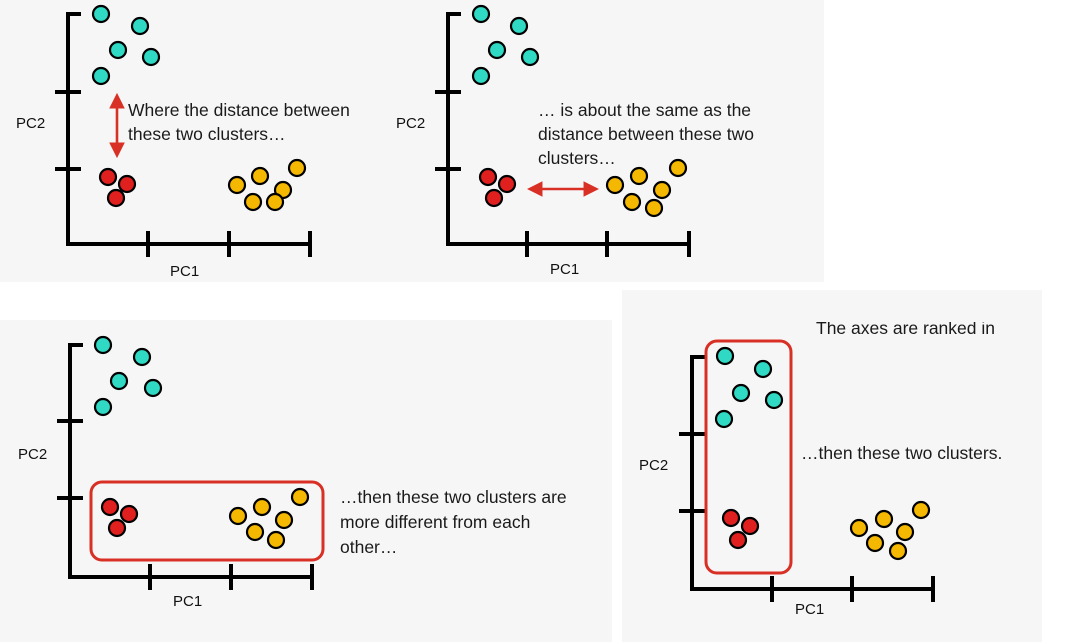 The width and height of the screenshot is (1080, 642). Describe the element at coordinates (453, 497) in the screenshot. I see `caption-line: …then these two clusters are` at that location.